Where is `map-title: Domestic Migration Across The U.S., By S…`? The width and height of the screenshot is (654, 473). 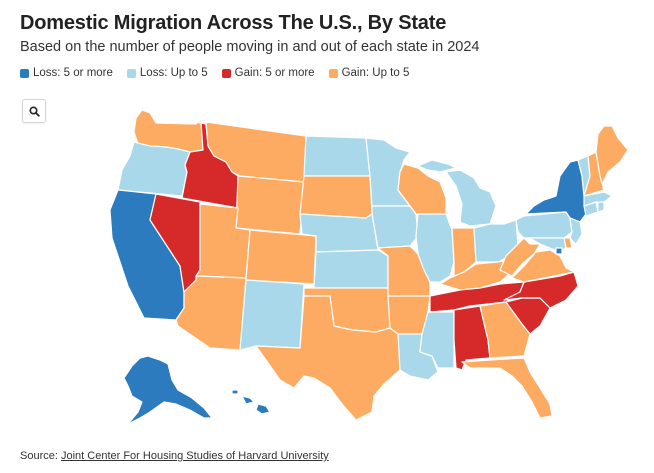
map-title: Domestic Migration Across The U.S., By S… is located at coordinates (233, 23).